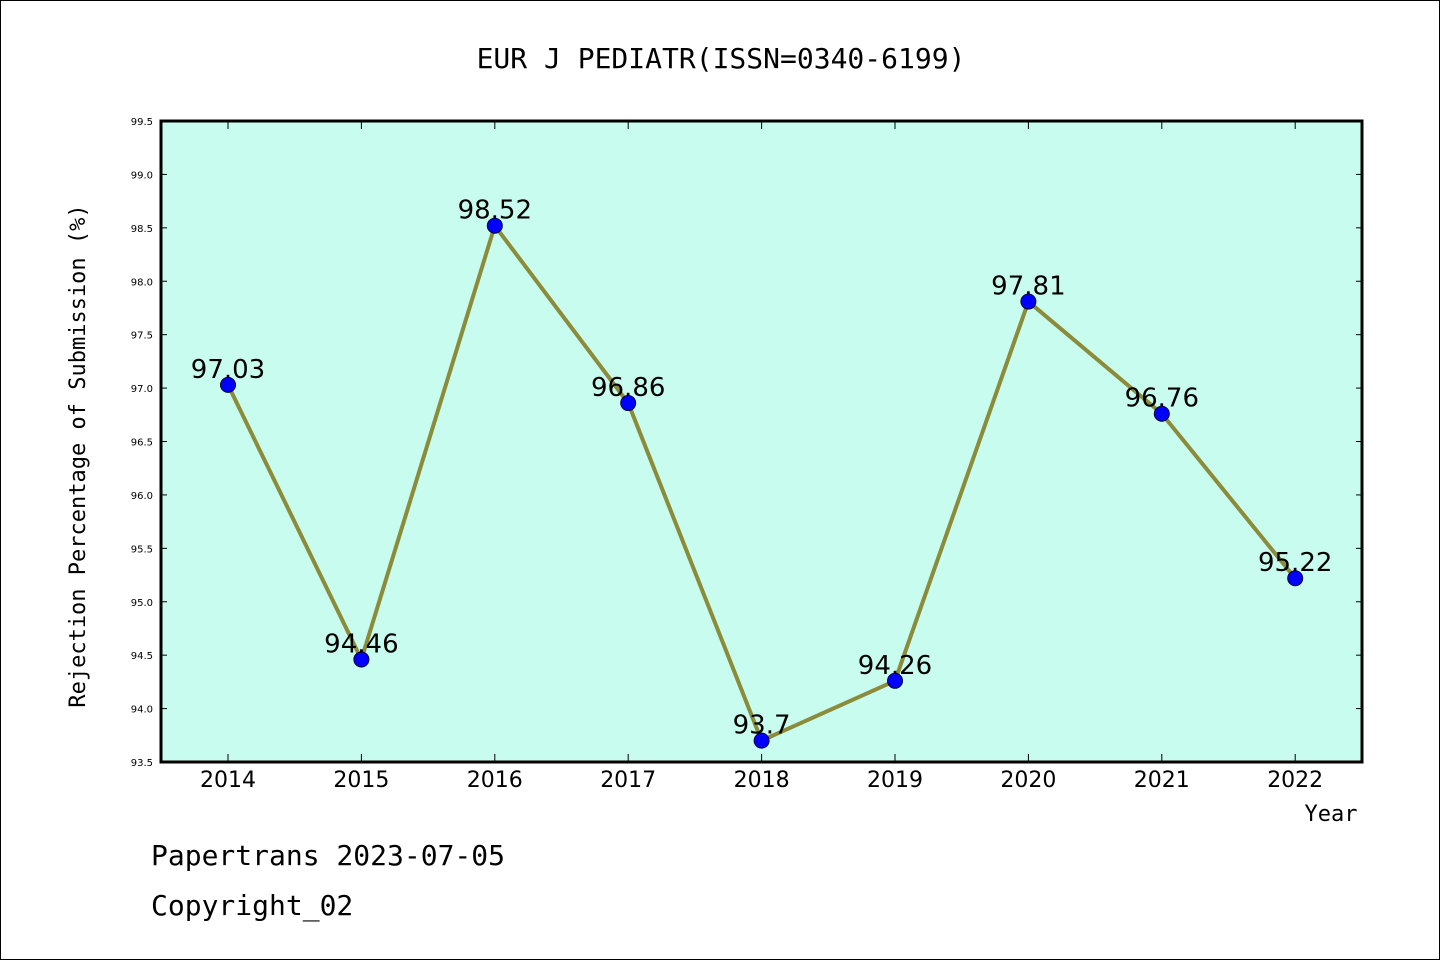 The width and height of the screenshot is (1440, 961). I want to click on y-tick-label: 95.0, so click(142, 603).